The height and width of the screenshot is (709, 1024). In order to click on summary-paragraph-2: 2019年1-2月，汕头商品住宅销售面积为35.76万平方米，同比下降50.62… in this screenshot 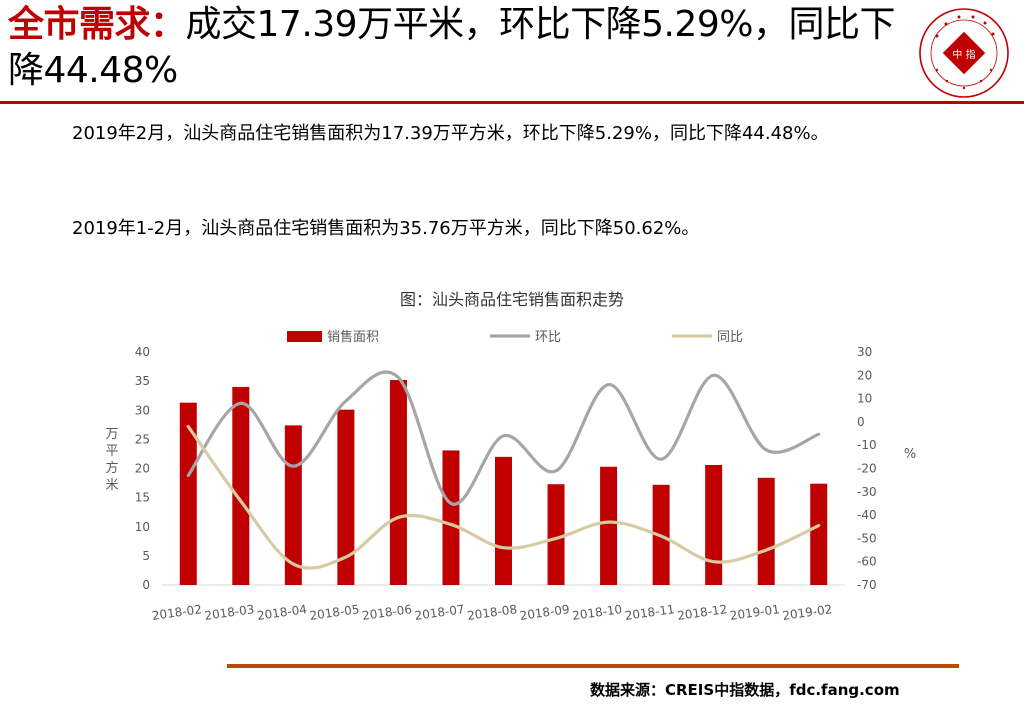, I will do `click(386, 228)`.